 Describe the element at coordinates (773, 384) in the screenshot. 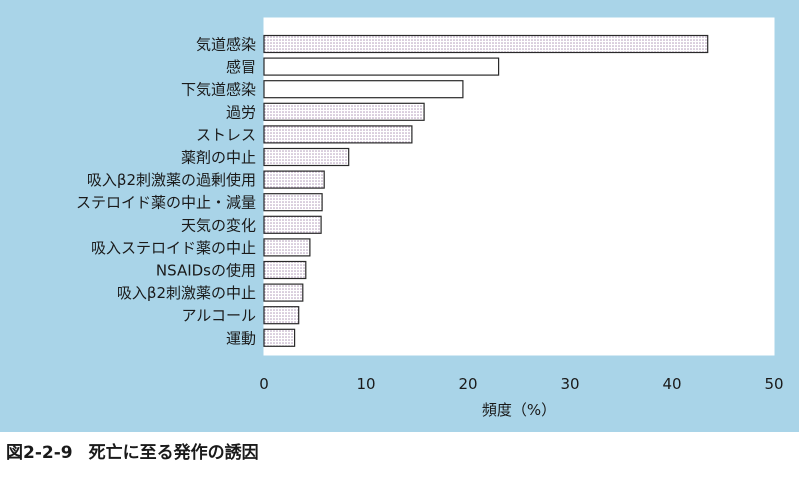

I see `x-tick-label: 50` at that location.